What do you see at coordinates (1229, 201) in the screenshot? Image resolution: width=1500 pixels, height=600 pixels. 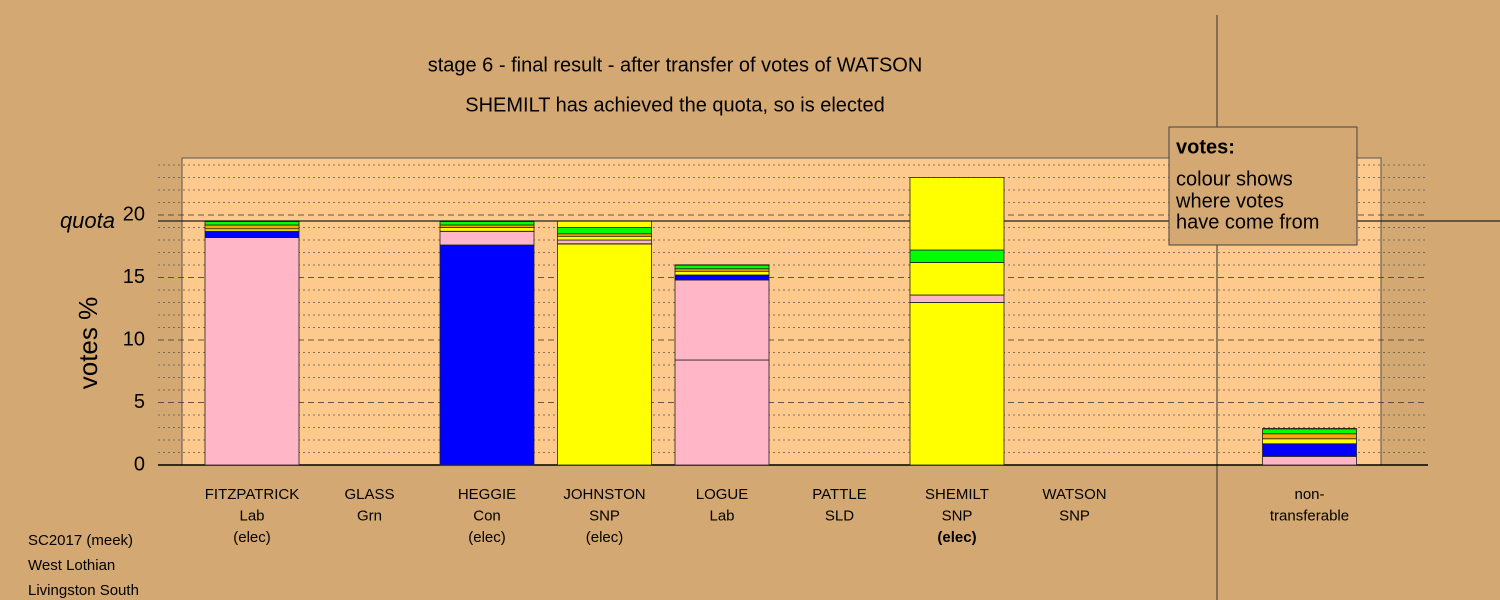 I see `legend-text: where votes` at bounding box center [1229, 201].